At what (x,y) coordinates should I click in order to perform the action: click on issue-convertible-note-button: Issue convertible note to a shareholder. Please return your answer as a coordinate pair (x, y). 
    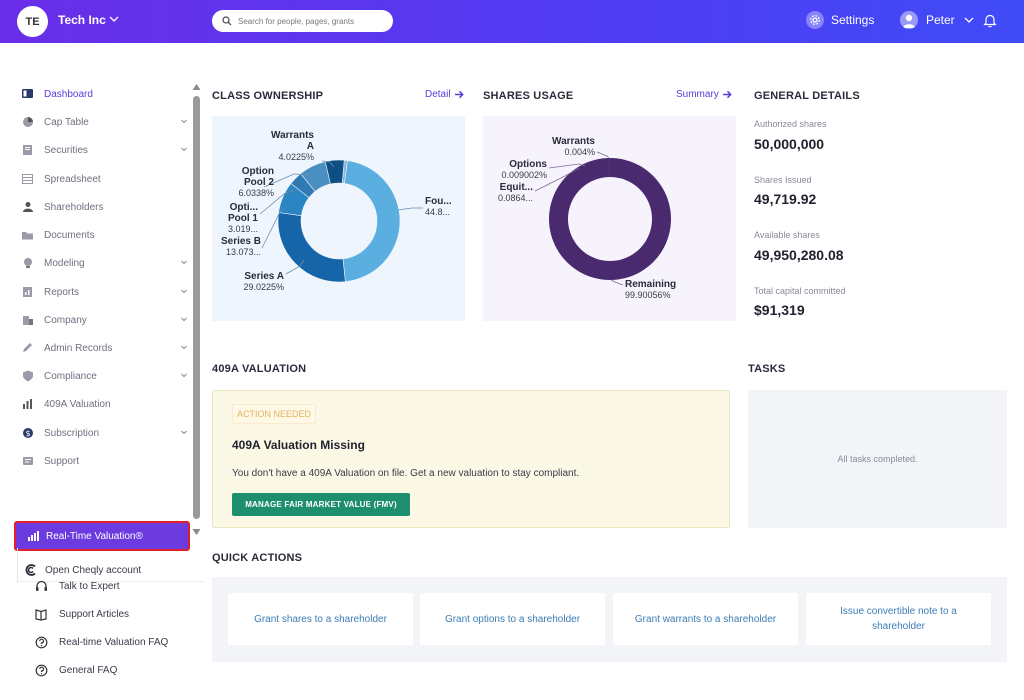
    Looking at the image, I should click on (898, 619).